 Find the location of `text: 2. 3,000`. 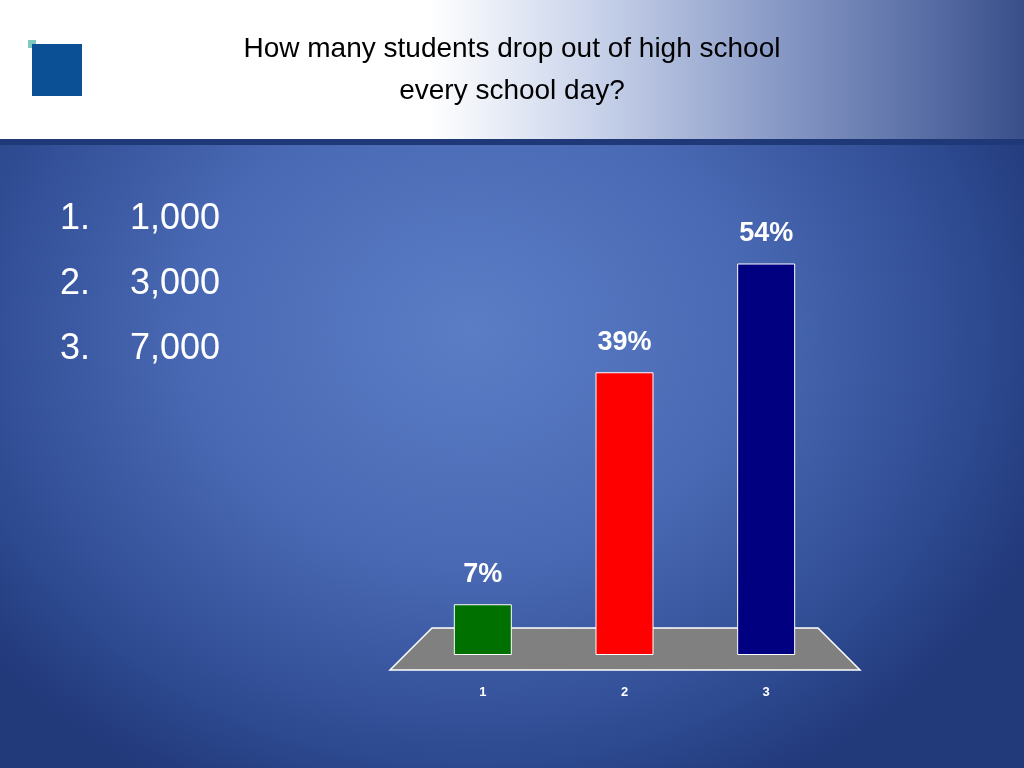

text: 2. 3,000 is located at coordinates (140, 282).